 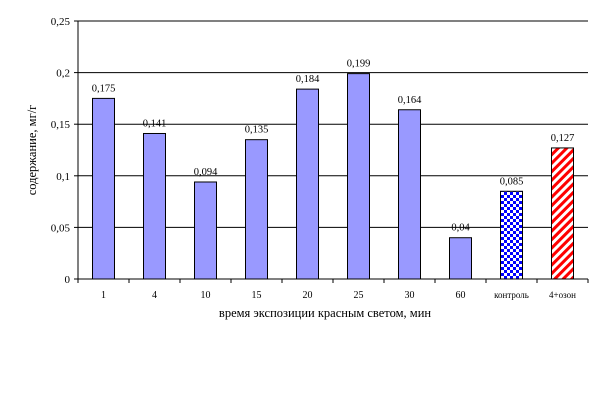 I want to click on data-label: 0,085, so click(x=512, y=181).